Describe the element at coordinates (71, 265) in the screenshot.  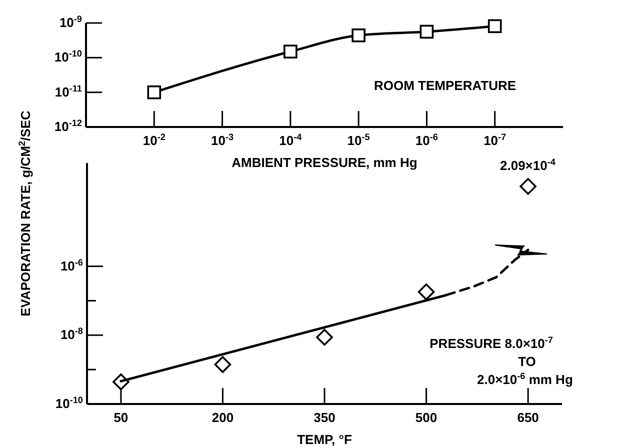
I see `y-tick-label: 10$^{-6}$` at that location.